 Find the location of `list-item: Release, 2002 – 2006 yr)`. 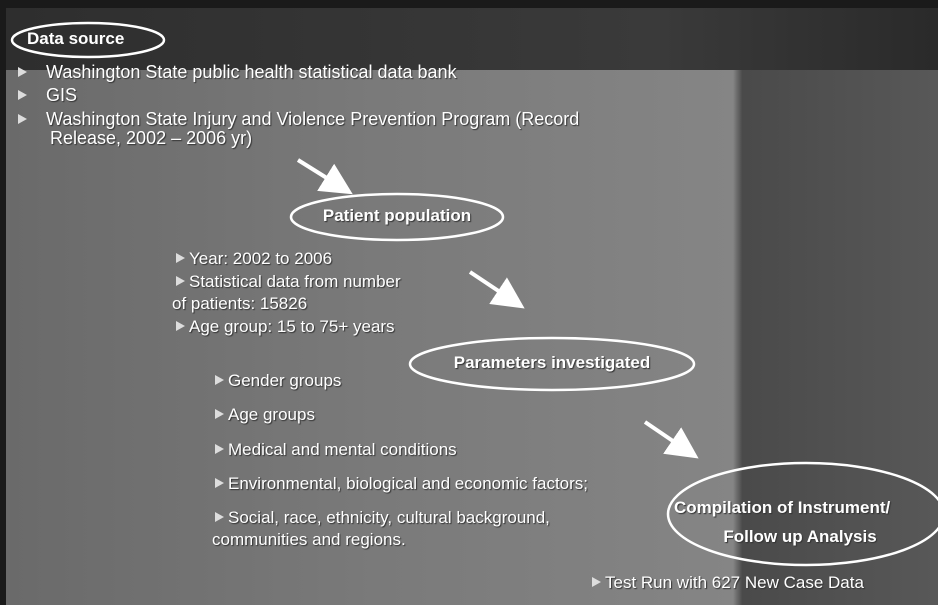

list-item: Release, 2002 – 2006 yr) is located at coordinates (151, 138).